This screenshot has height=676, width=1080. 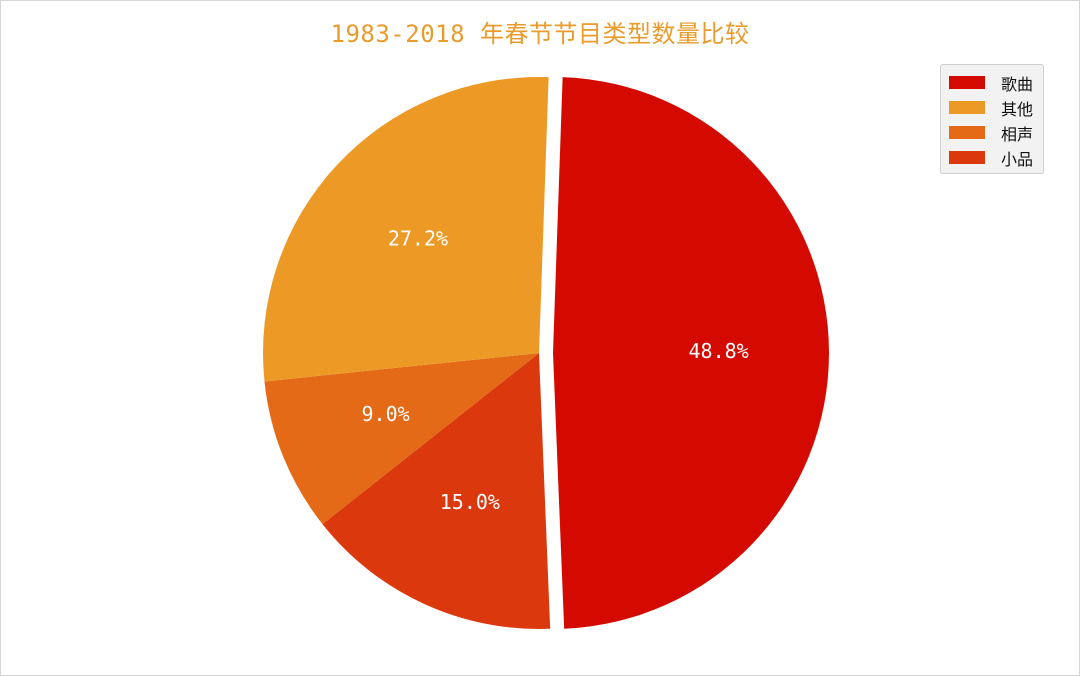 What do you see at coordinates (540, 34) in the screenshot?
I see `chart-title: 1983-2018 年春节节目类型数量比较` at bounding box center [540, 34].